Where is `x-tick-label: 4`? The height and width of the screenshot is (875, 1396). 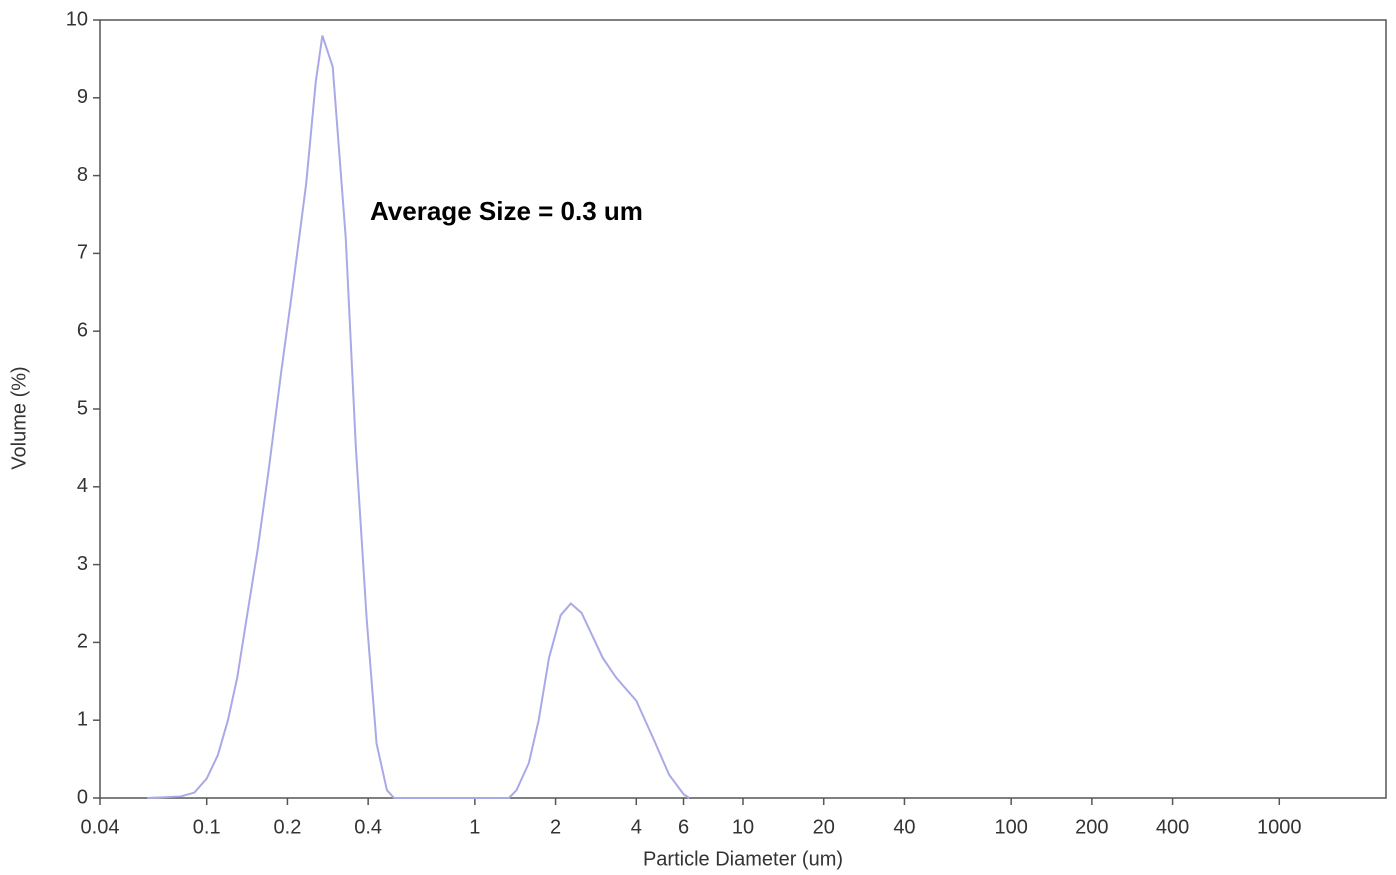 x-tick-label: 4 is located at coordinates (636, 827).